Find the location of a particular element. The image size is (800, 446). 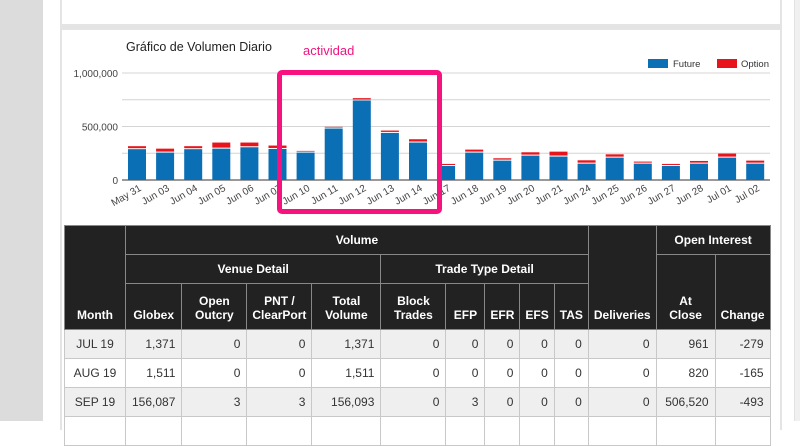

cell-efp: 3 is located at coordinates (465, 402).